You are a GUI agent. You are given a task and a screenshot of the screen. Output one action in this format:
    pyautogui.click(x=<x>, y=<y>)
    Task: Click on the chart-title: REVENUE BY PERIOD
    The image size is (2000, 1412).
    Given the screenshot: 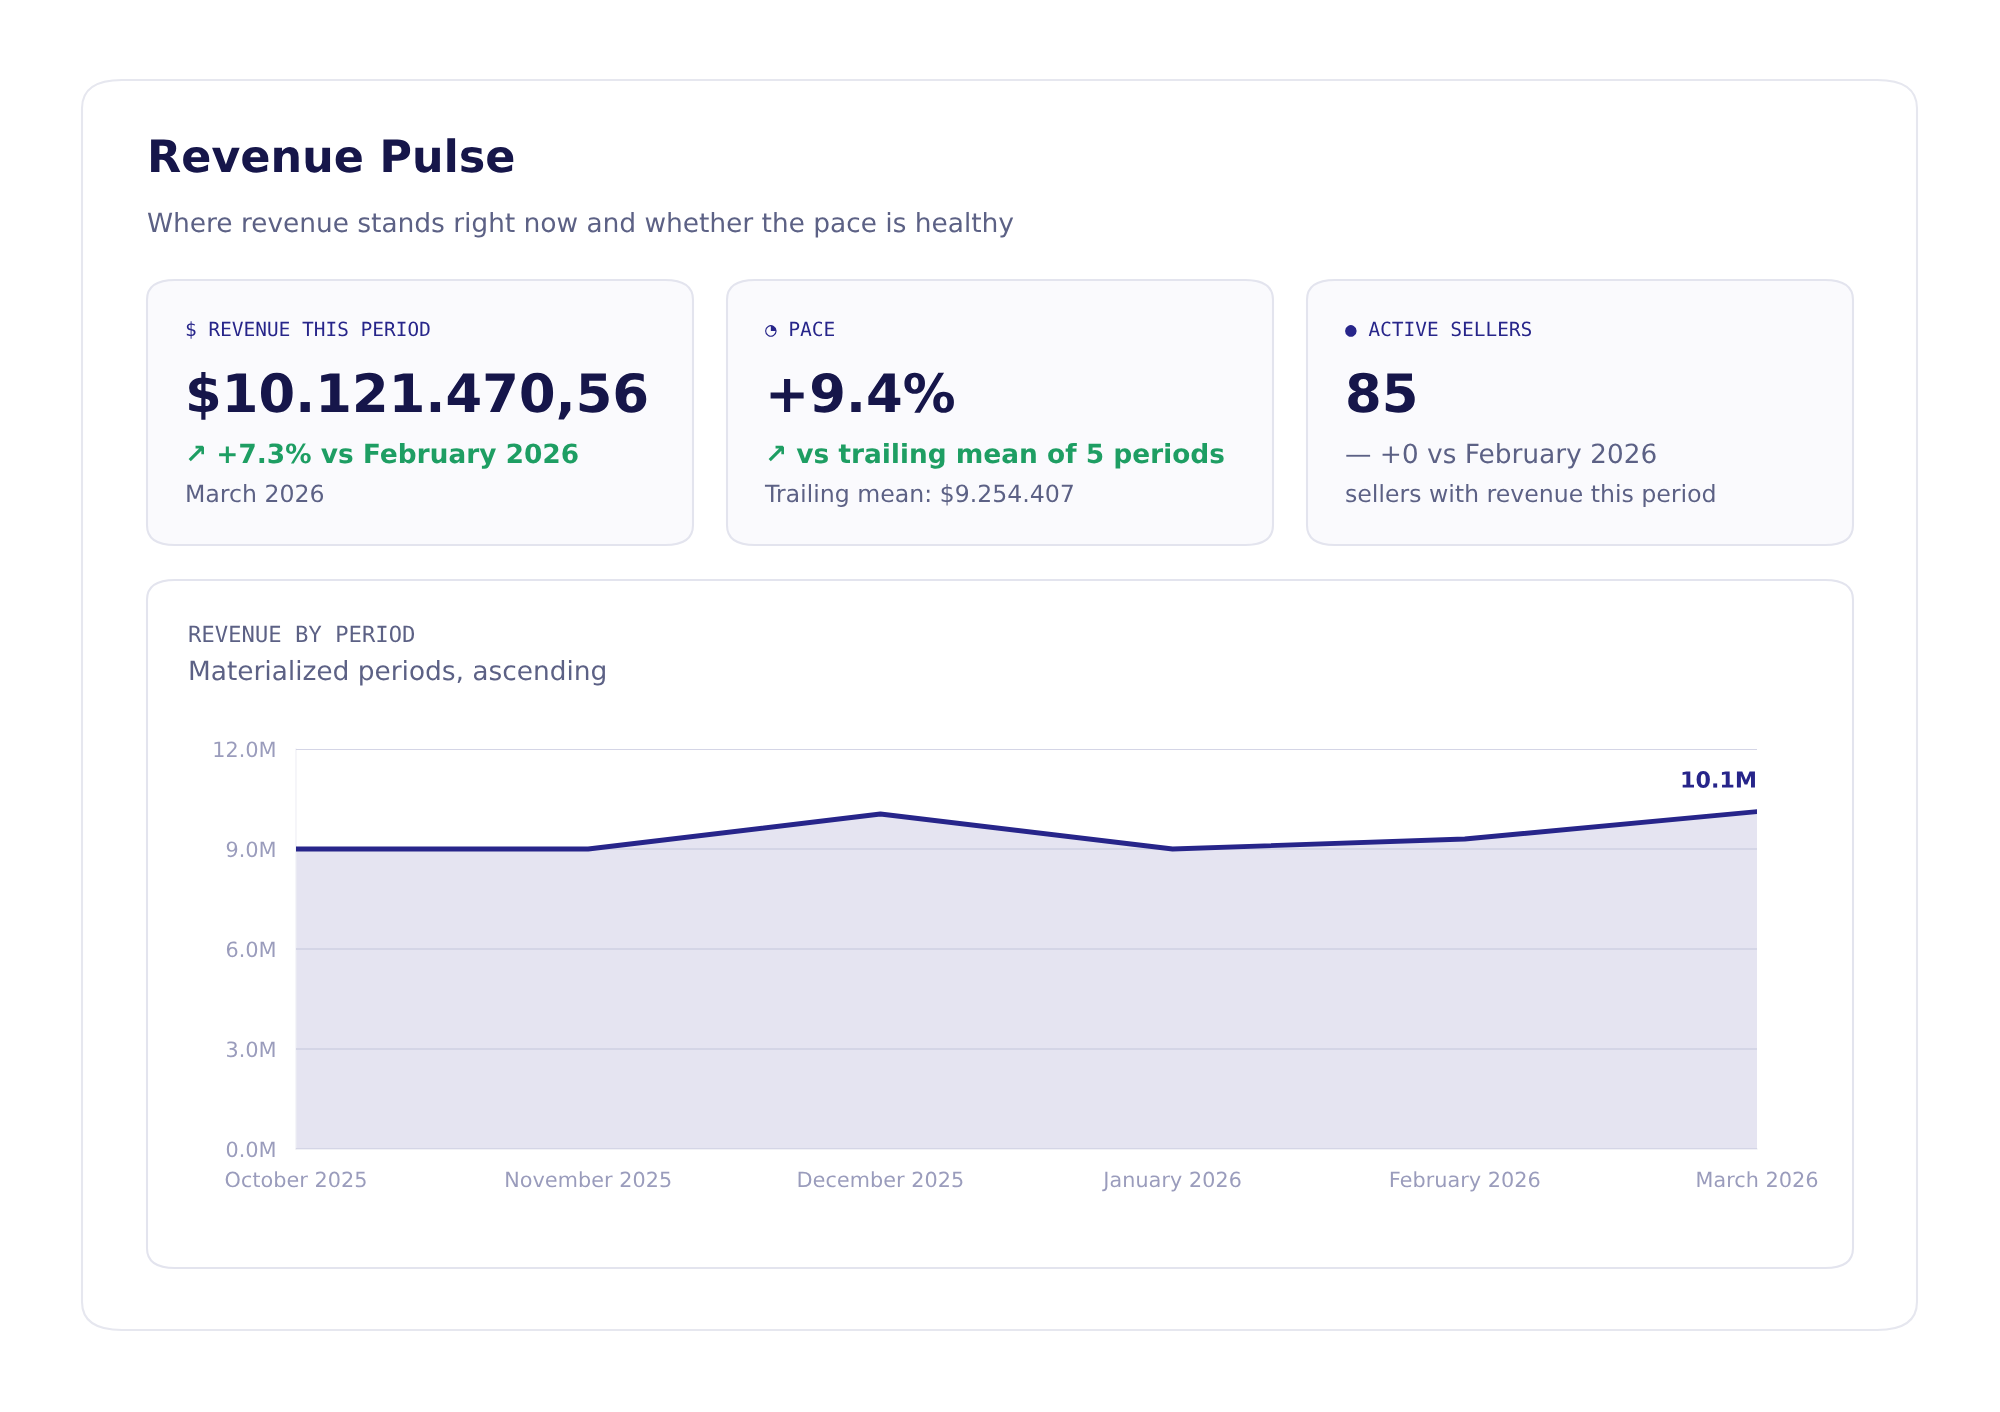 What is the action you would take?
    pyautogui.click(x=302, y=634)
    